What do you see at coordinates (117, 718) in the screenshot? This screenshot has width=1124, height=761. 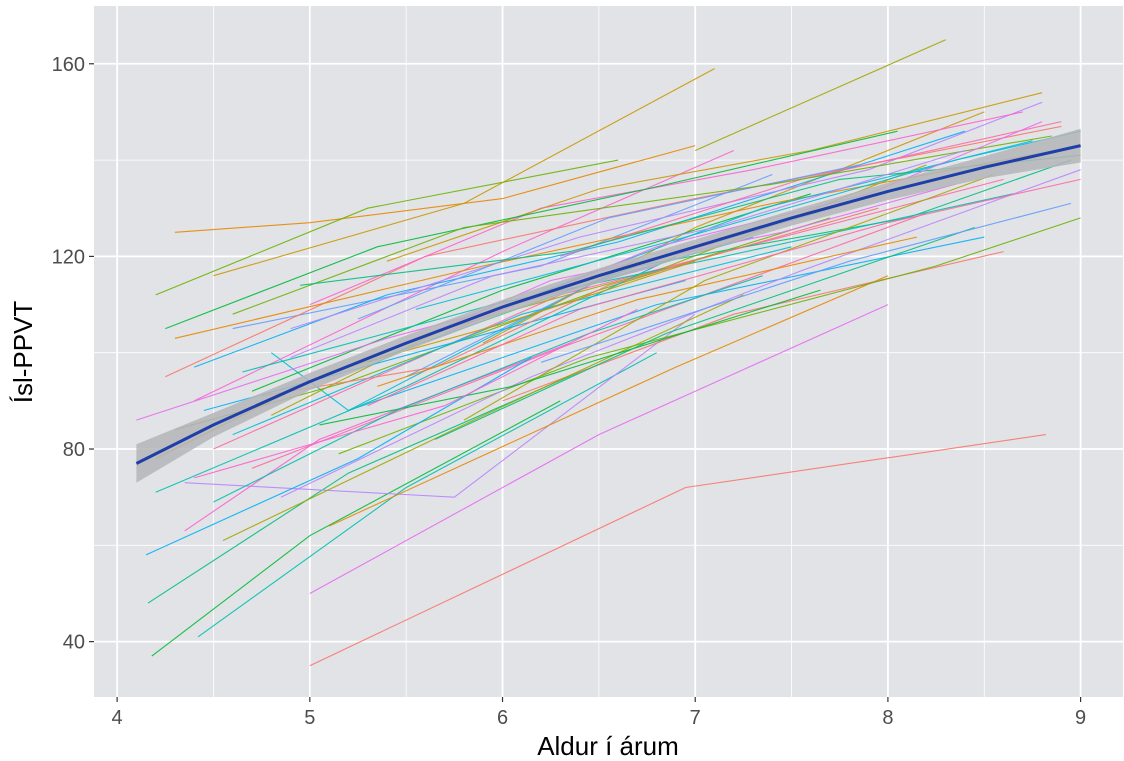 I see `x-tick-label: 4` at bounding box center [117, 718].